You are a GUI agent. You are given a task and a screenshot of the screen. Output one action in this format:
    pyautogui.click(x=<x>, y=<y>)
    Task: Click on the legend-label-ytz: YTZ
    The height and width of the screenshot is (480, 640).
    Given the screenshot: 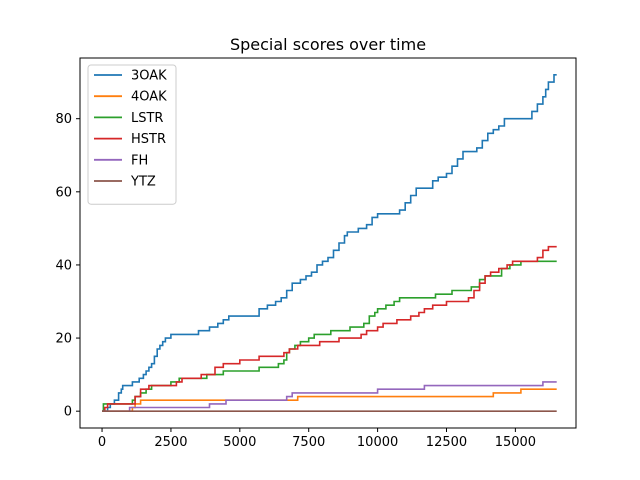 What is the action you would take?
    pyautogui.click(x=143, y=182)
    